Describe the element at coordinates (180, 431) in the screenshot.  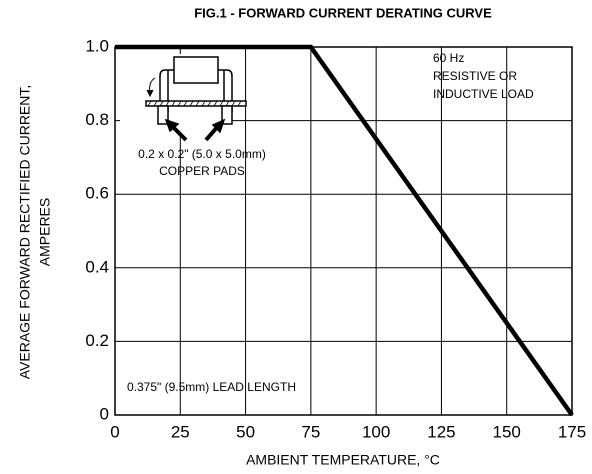
I see `x-tick-label: 25` at that location.